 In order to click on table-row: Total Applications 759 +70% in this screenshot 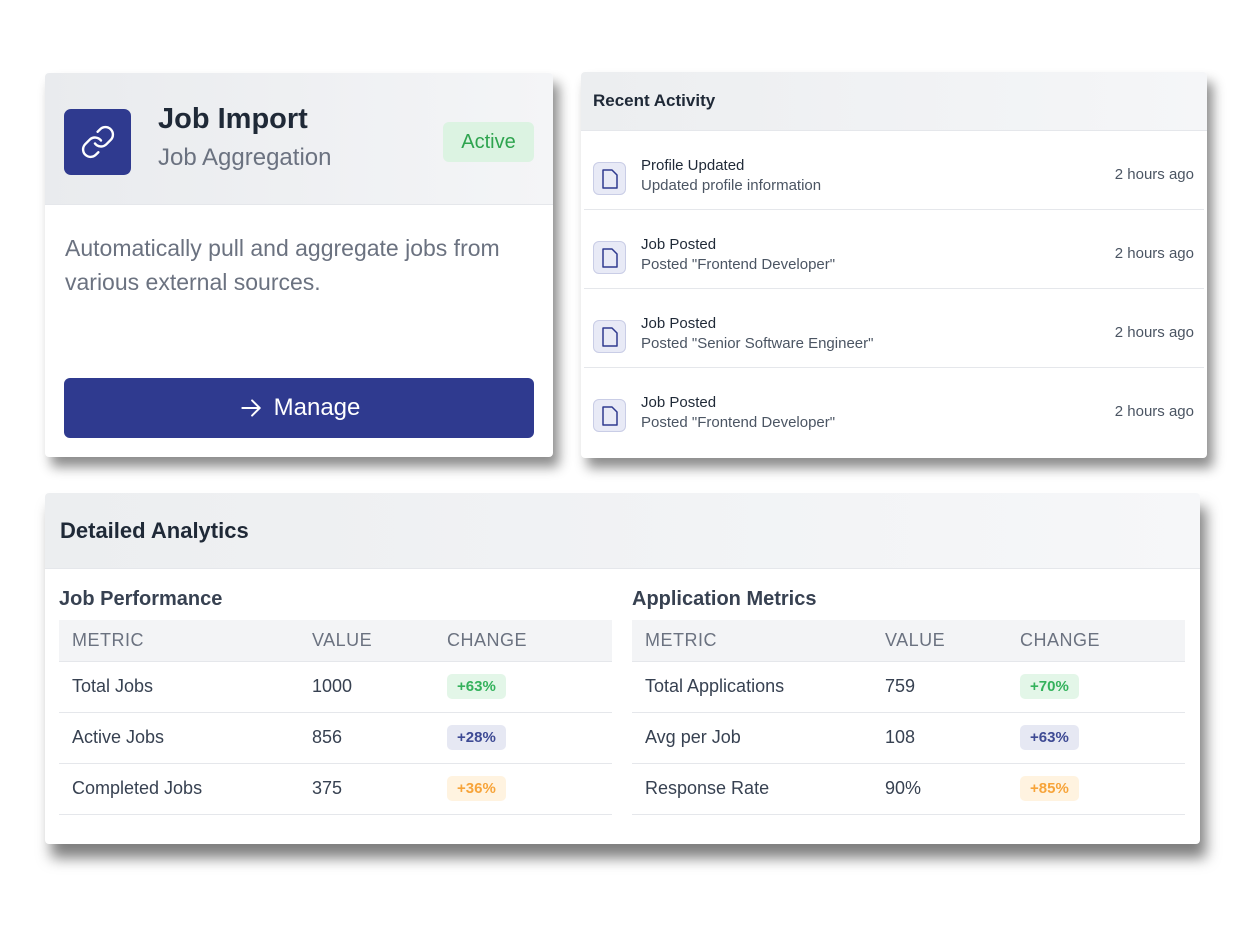, I will do `click(908, 687)`.